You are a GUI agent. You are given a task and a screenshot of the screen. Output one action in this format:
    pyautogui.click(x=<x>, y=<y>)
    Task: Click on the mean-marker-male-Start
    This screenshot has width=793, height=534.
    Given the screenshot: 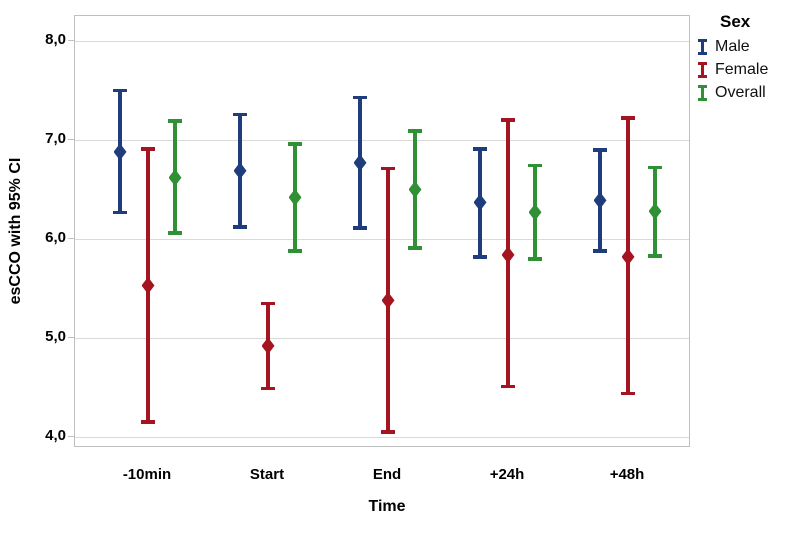 What is the action you would take?
    pyautogui.click(x=240, y=171)
    